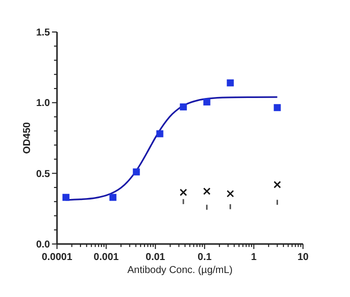 The image size is (350, 297). I want to click on x-tick-label: 0.001, so click(107, 257).